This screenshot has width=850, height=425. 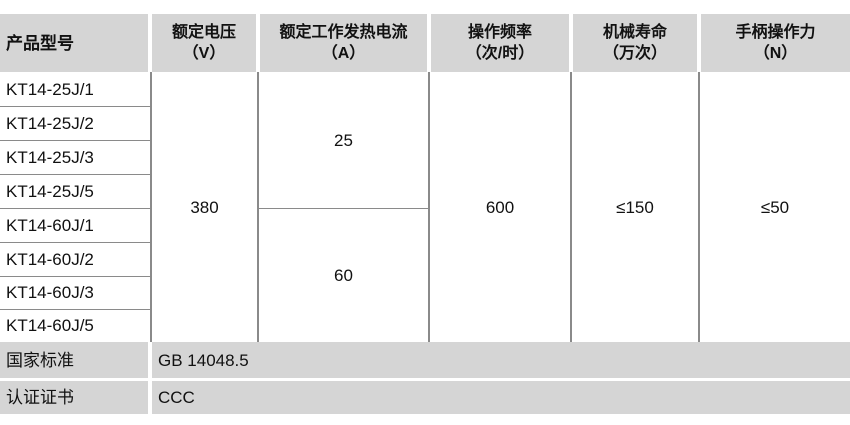 I want to click on current-60-value: 60, so click(x=343, y=275).